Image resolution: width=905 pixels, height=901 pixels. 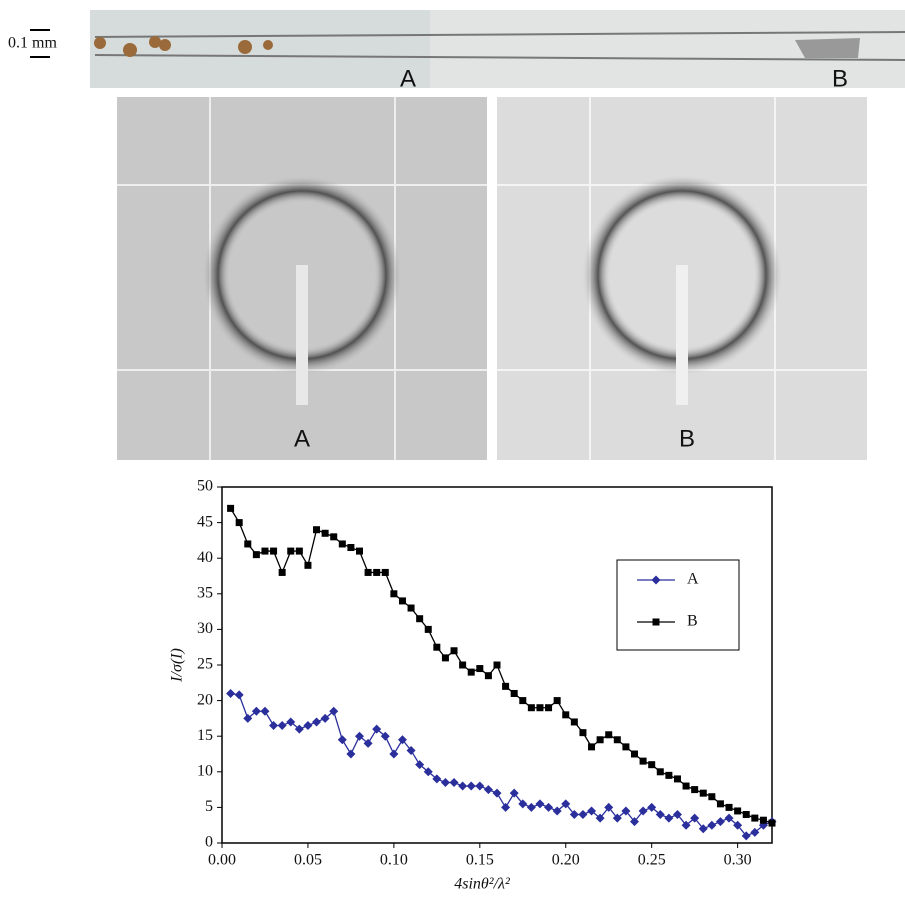 What do you see at coordinates (205, 557) in the screenshot?
I see `y-tick-label: 40` at bounding box center [205, 557].